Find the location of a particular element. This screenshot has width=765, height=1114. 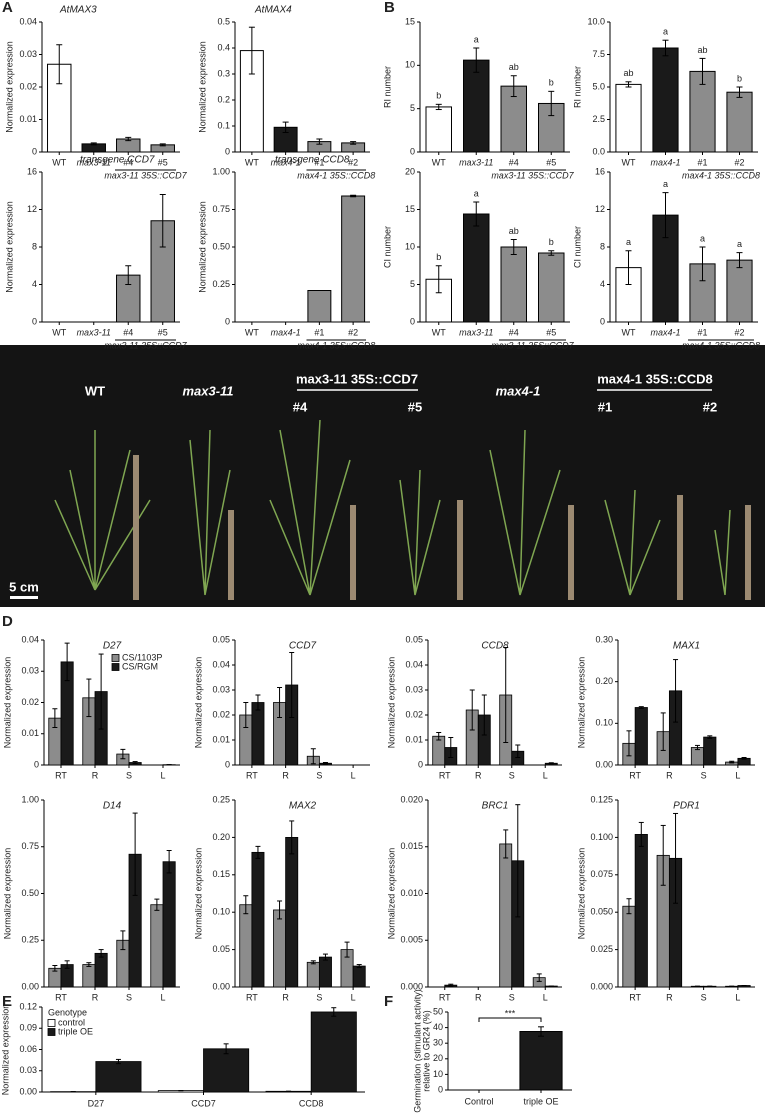

chart-title: D14 is located at coordinates (112, 806).